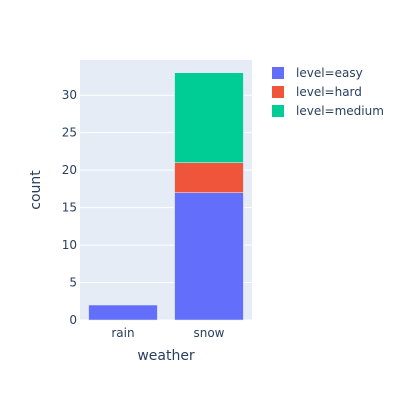  What do you see at coordinates (166, 356) in the screenshot?
I see `x-axis-title: weather` at bounding box center [166, 356].